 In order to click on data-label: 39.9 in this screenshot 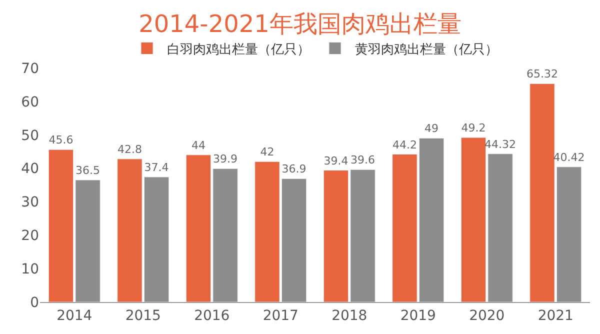, I will do `click(225, 159)`.